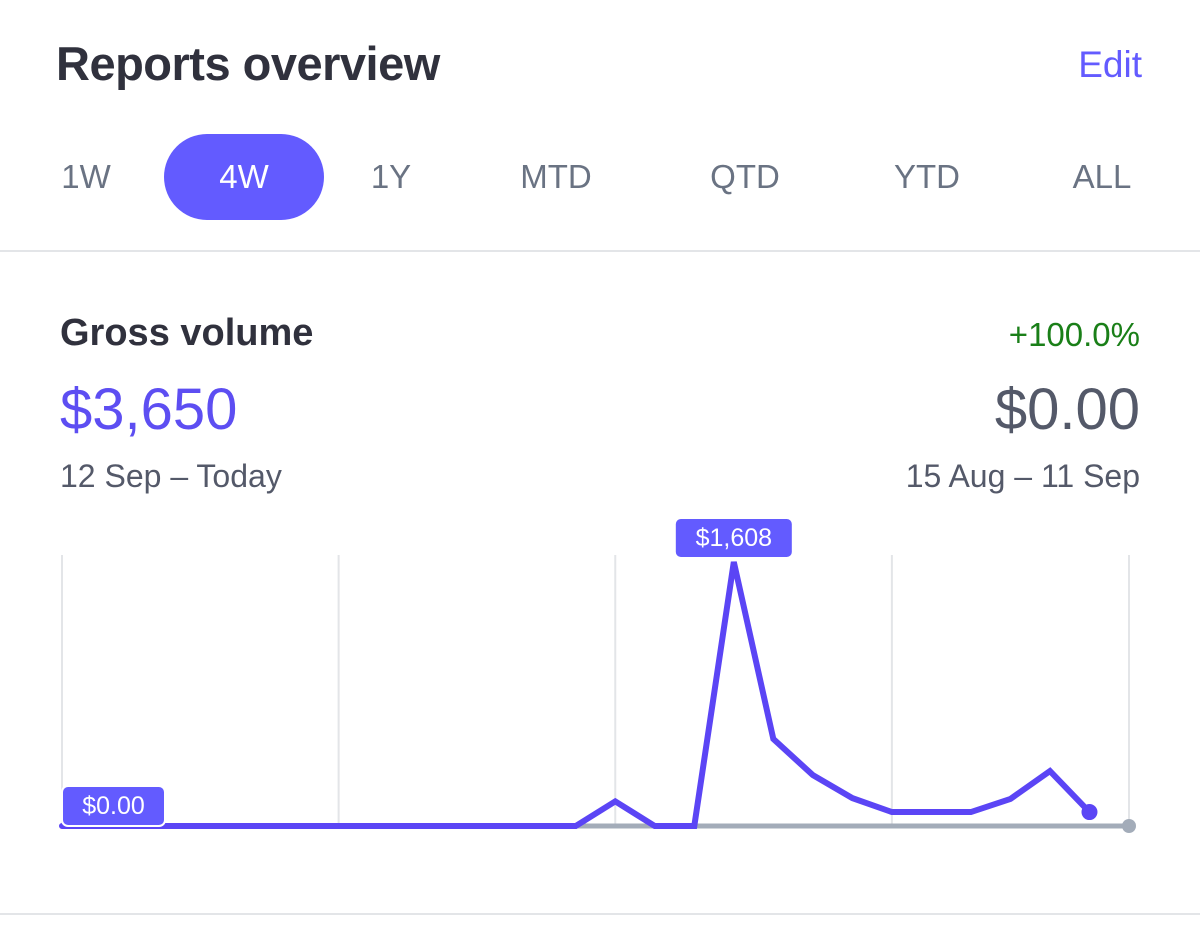 The width and height of the screenshot is (1200, 944). What do you see at coordinates (1089, 812) in the screenshot?
I see `current-period-endpoint` at bounding box center [1089, 812].